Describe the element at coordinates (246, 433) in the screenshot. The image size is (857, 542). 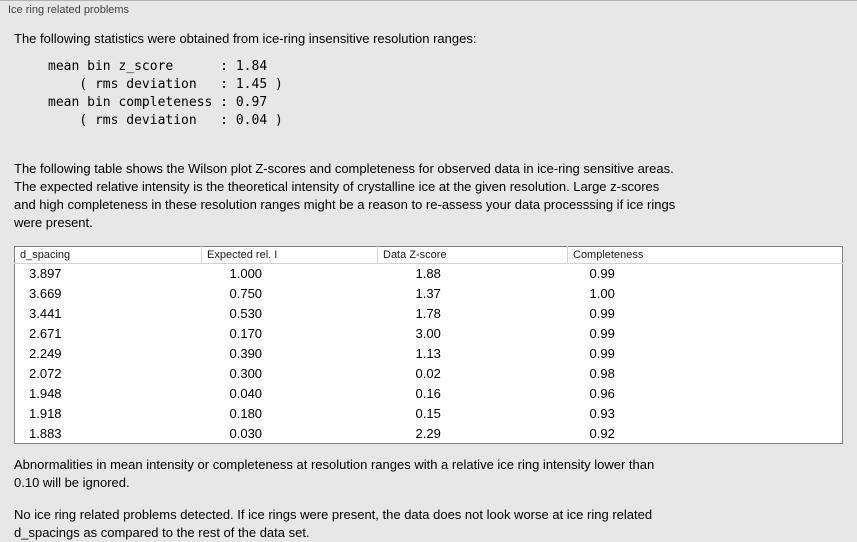
I see `table-cell: 0.030` at that location.